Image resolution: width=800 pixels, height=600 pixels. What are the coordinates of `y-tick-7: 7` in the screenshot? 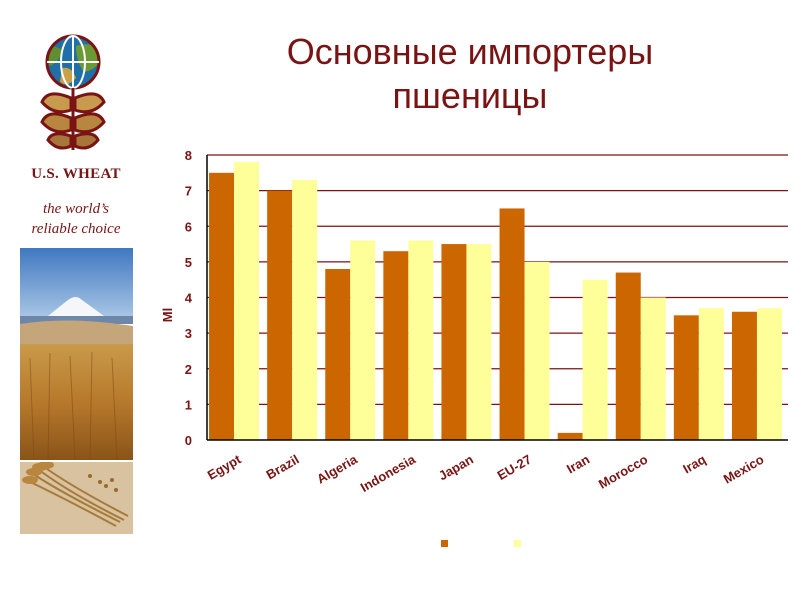 It's located at (188, 191).